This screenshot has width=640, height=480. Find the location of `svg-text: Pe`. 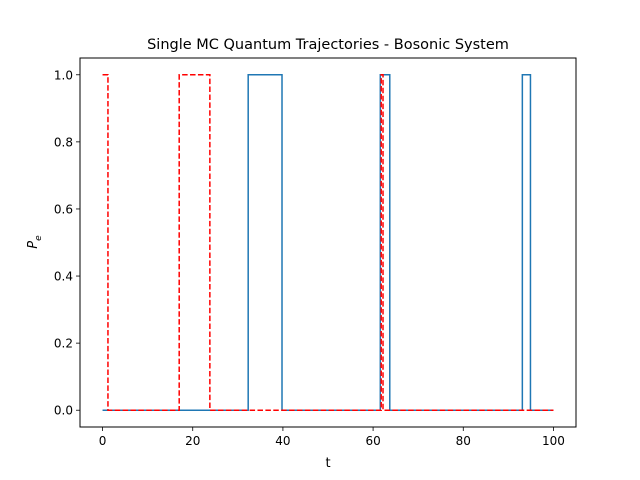

svg-text: Pe is located at coordinates (35, 242).